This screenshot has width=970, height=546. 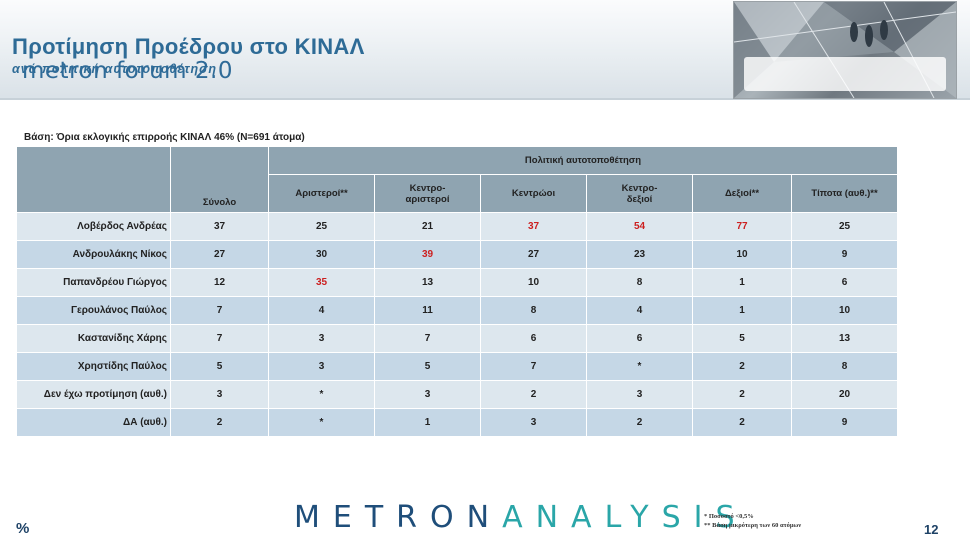 What do you see at coordinates (219, 394) in the screenshot?
I see `total-cell: 3` at bounding box center [219, 394].